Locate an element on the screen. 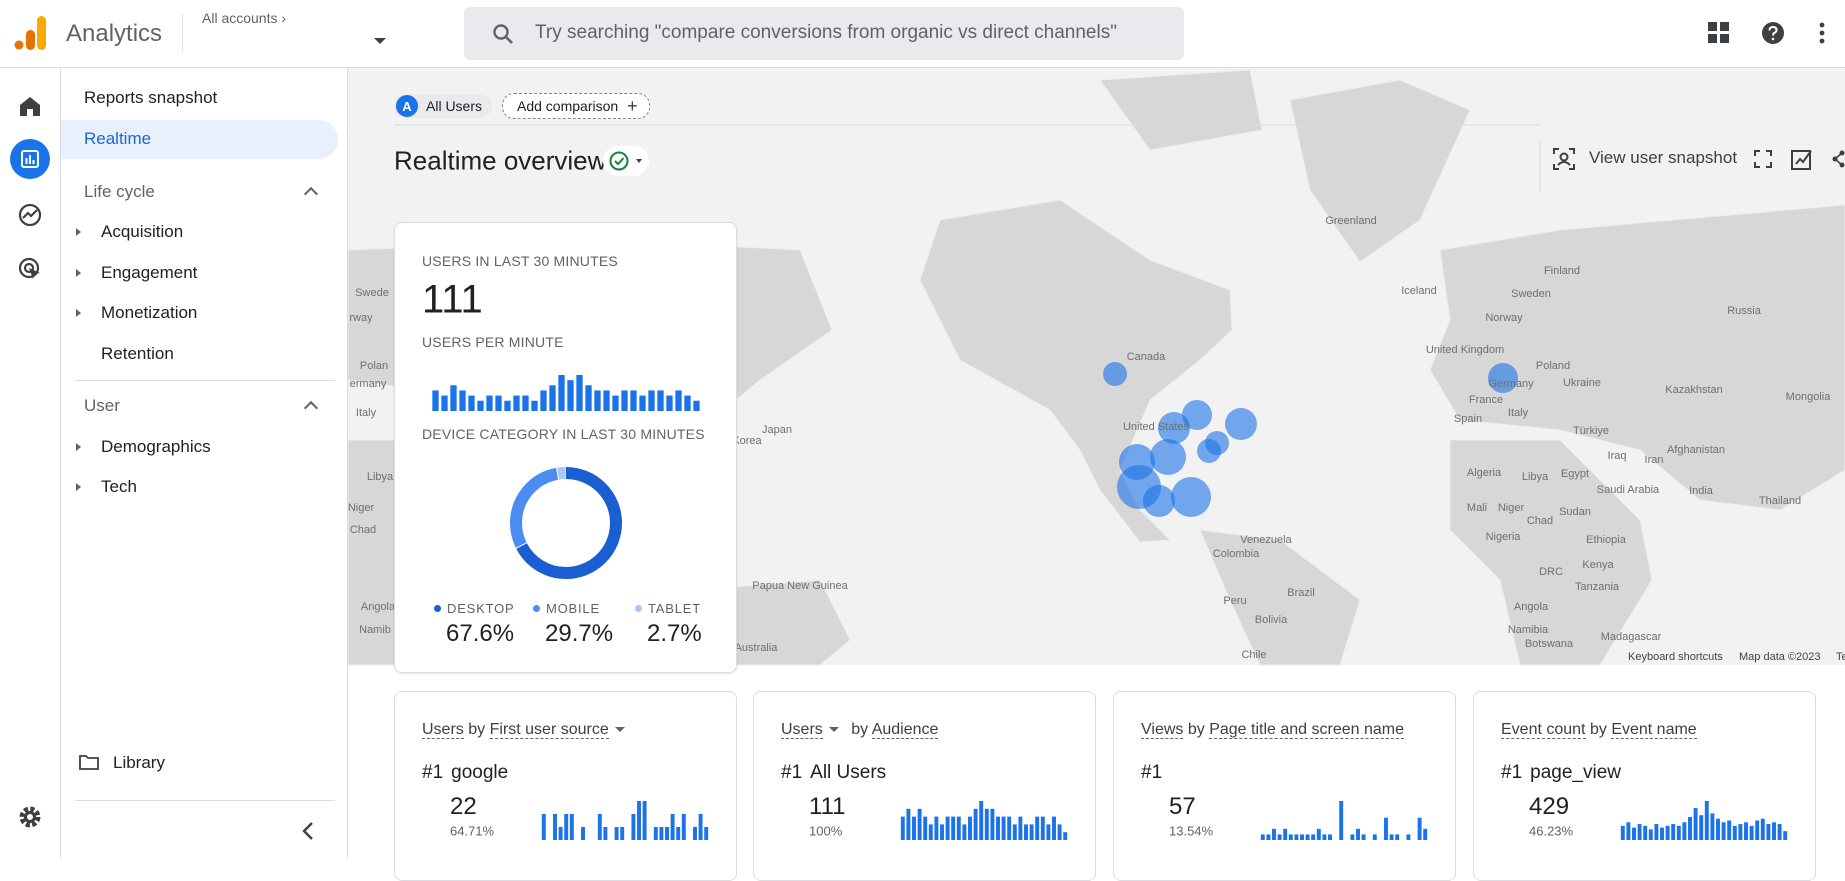 This screenshot has width=1845, height=881. nav-item: Library is located at coordinates (139, 762).